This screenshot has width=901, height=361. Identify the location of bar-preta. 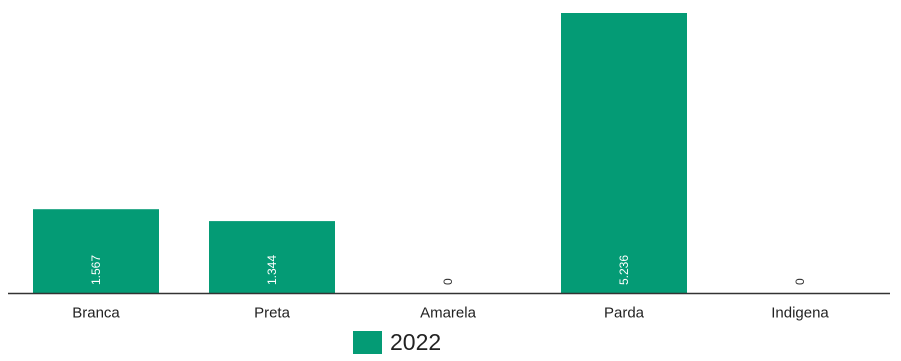
(272, 257).